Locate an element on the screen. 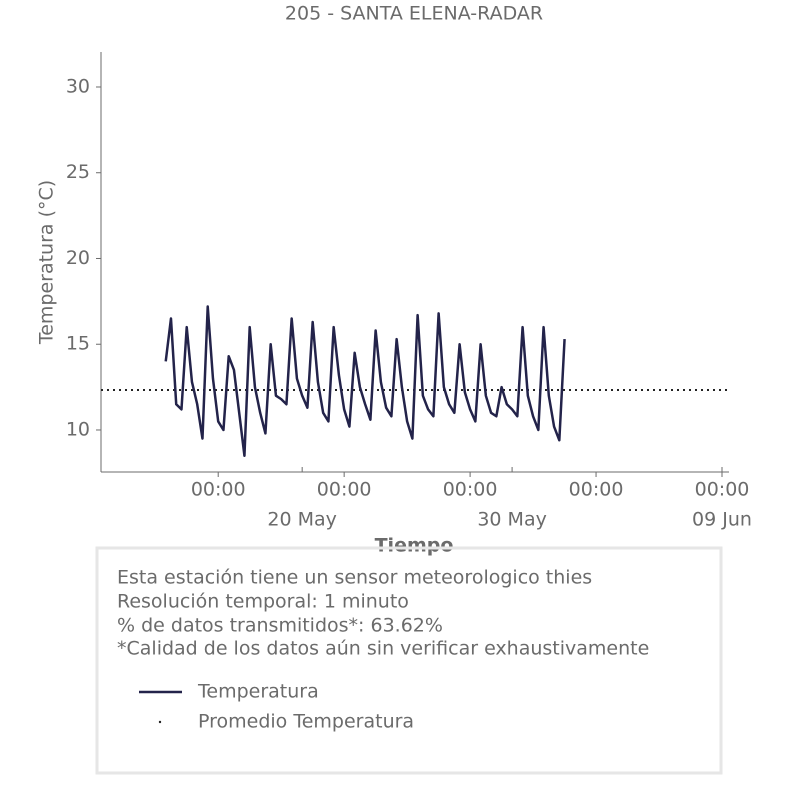 This screenshot has width=806, height=806. x-minor-tick-label: 20 May is located at coordinates (302, 520).